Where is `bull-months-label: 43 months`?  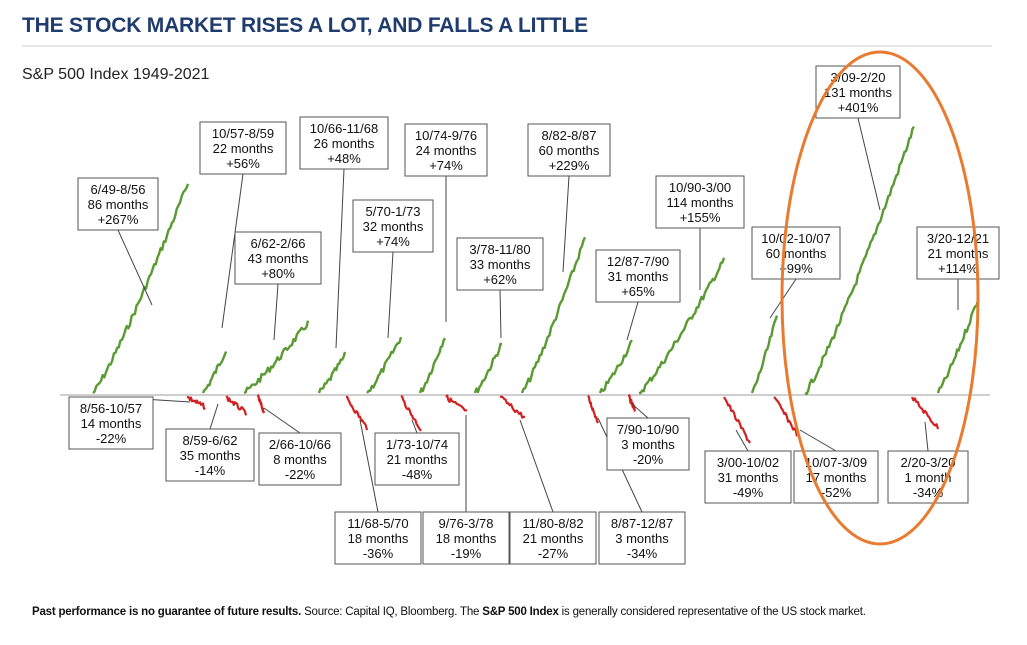
bull-months-label: 43 months is located at coordinates (278, 258).